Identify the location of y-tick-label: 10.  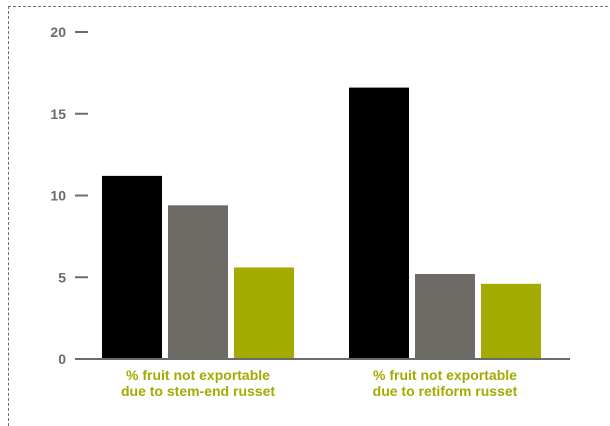
(58, 196).